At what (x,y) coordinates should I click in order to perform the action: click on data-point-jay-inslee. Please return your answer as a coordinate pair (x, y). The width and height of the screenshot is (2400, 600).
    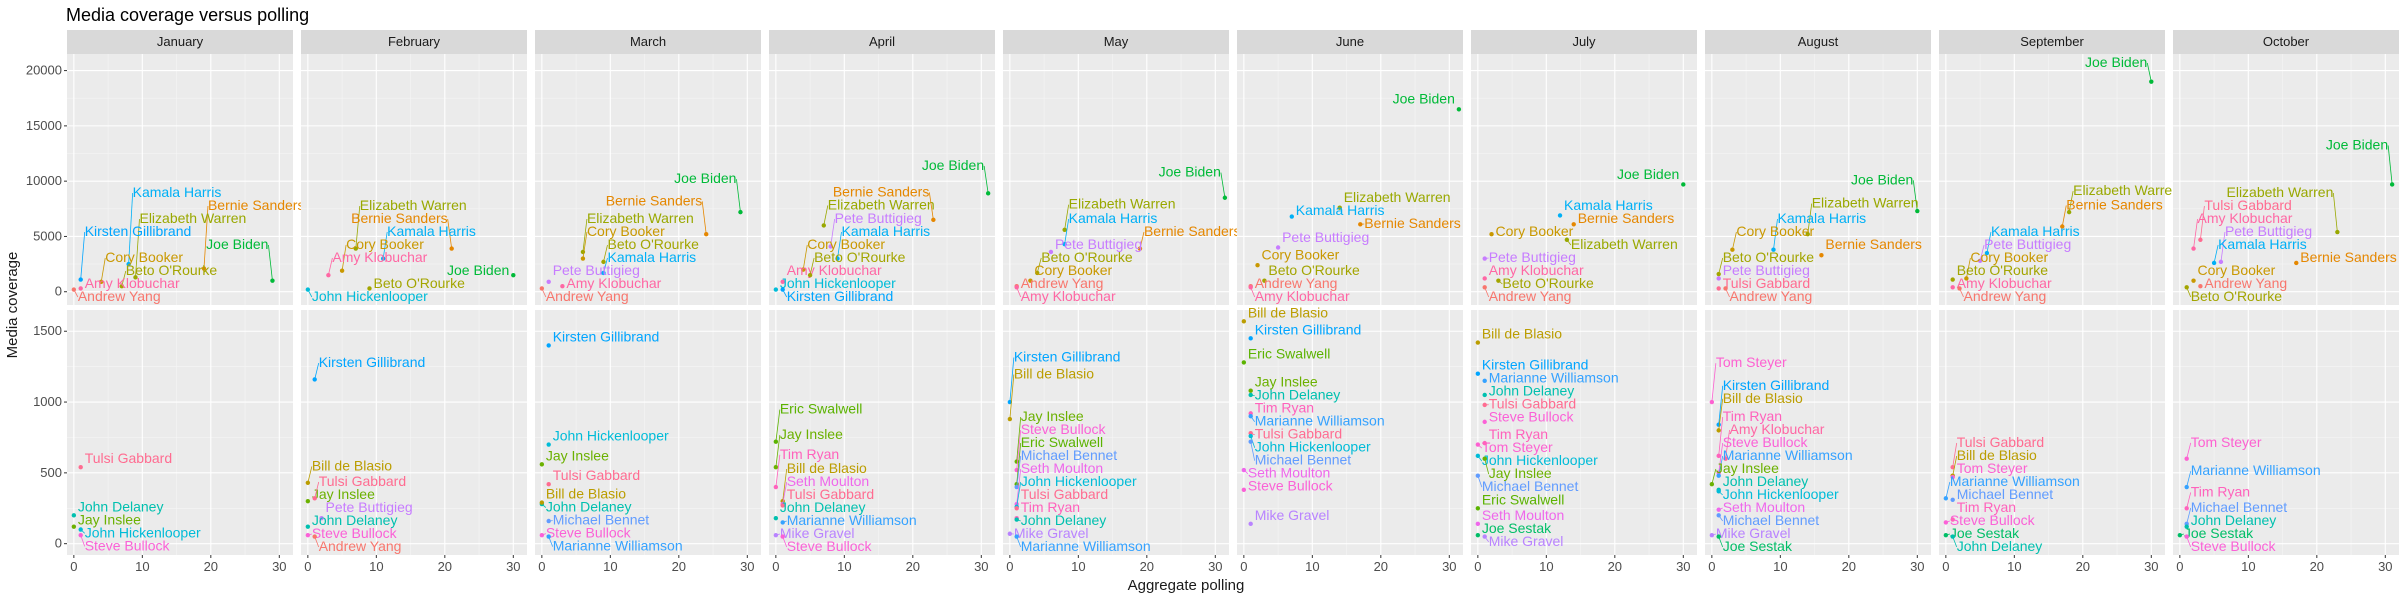
    Looking at the image, I should click on (1484, 458).